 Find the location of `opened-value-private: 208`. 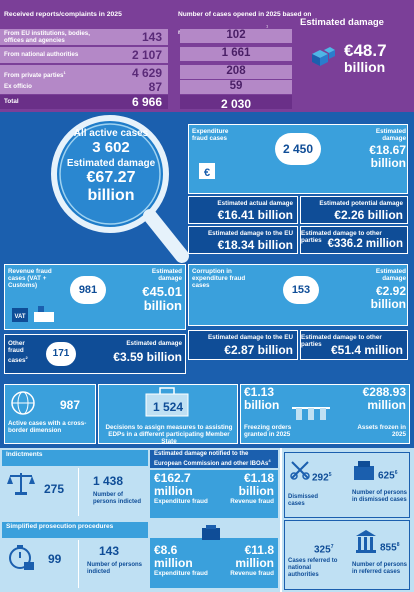

opened-value-private: 208 is located at coordinates (236, 72).